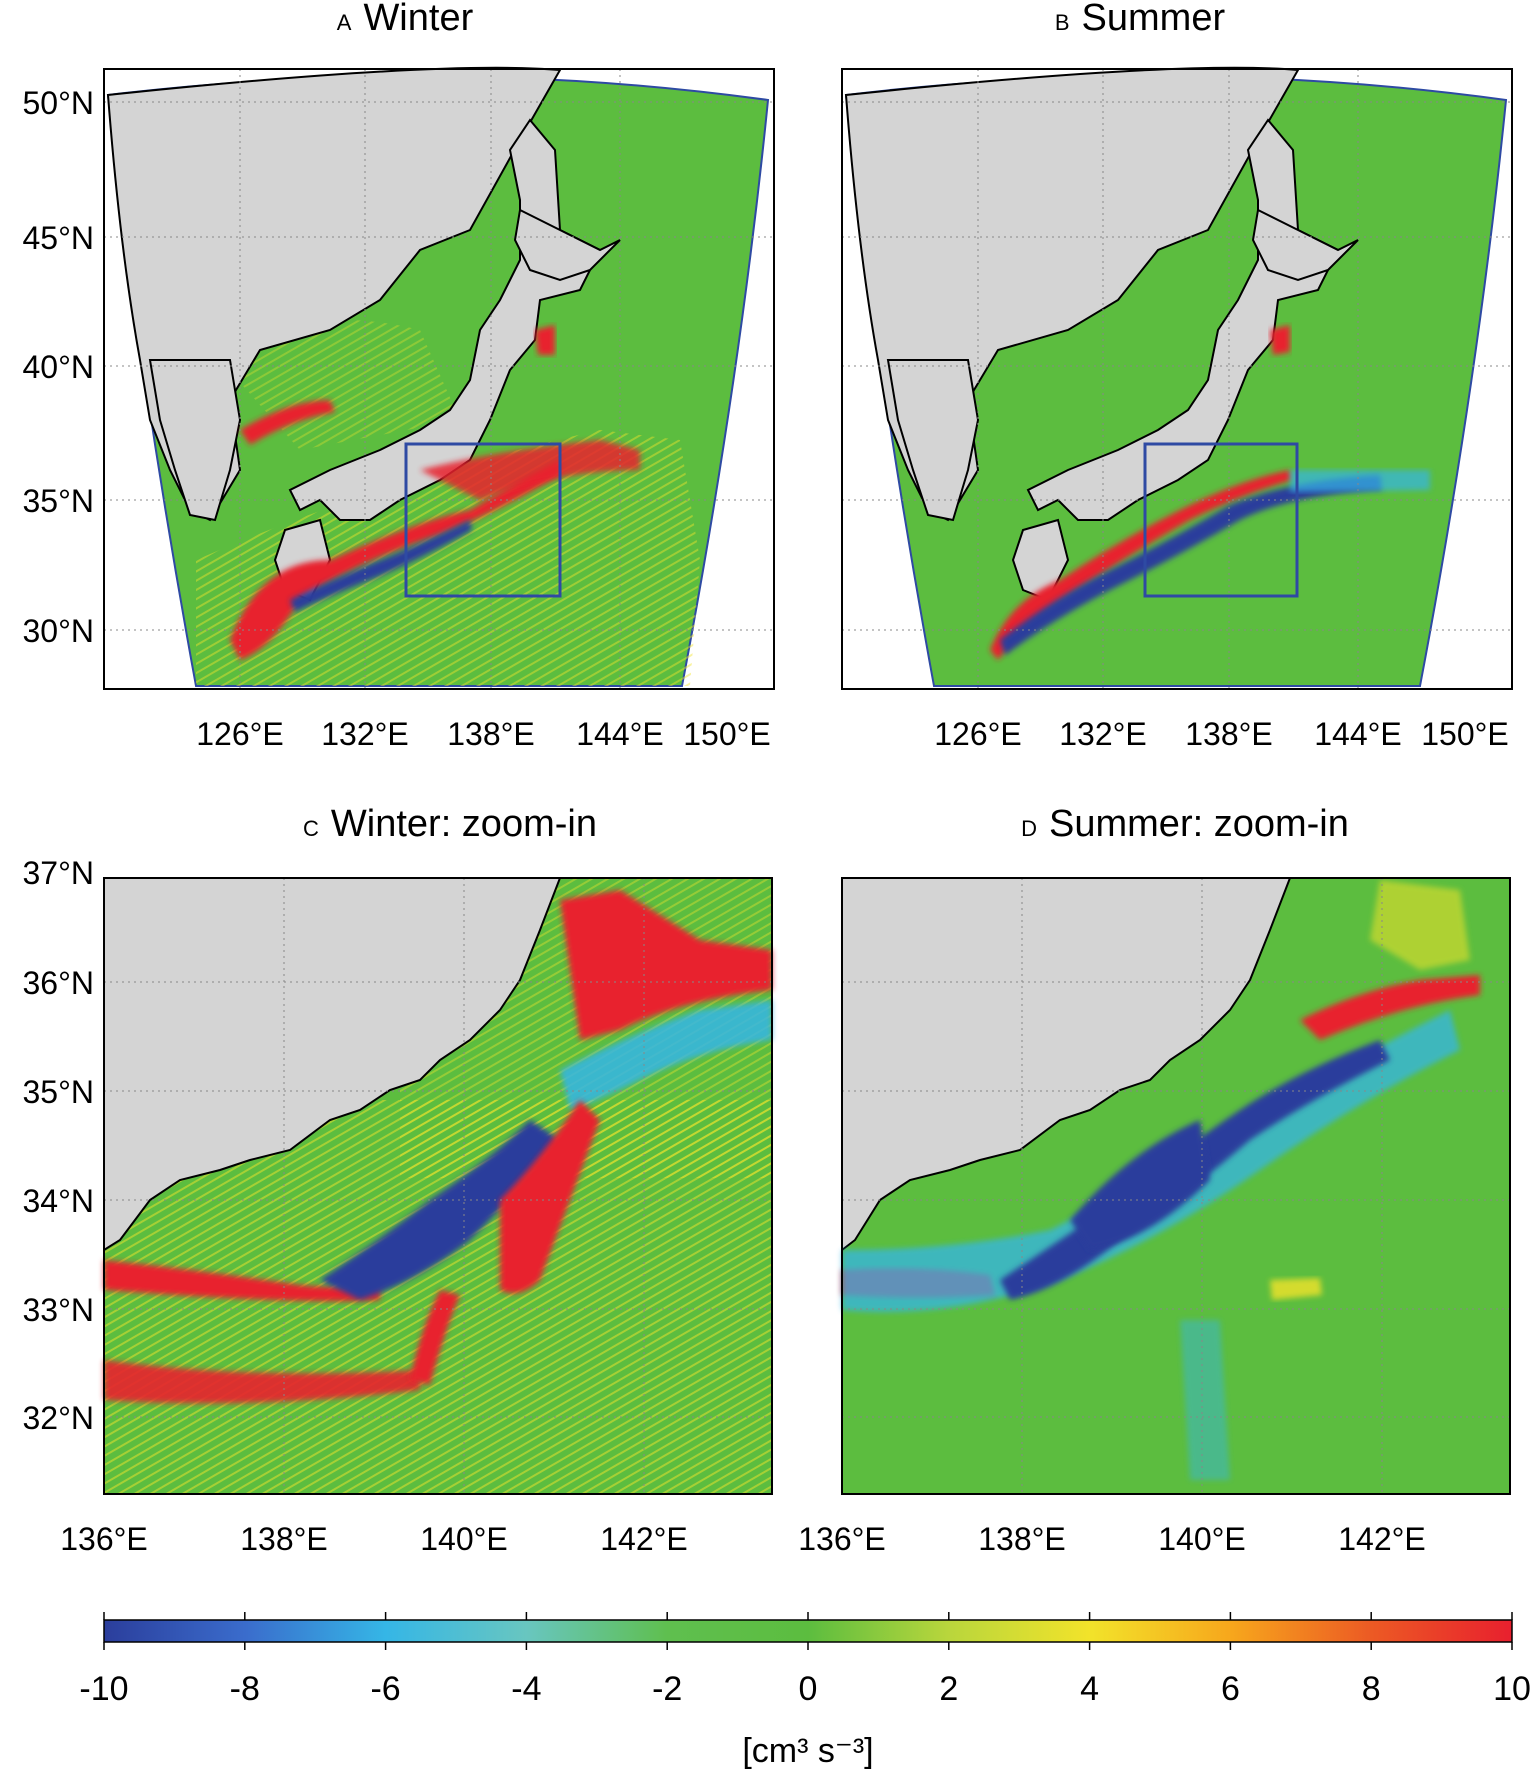 The image size is (1535, 1772). What do you see at coordinates (933, 440) in the screenshot?
I see `panel-b-land-korea` at bounding box center [933, 440].